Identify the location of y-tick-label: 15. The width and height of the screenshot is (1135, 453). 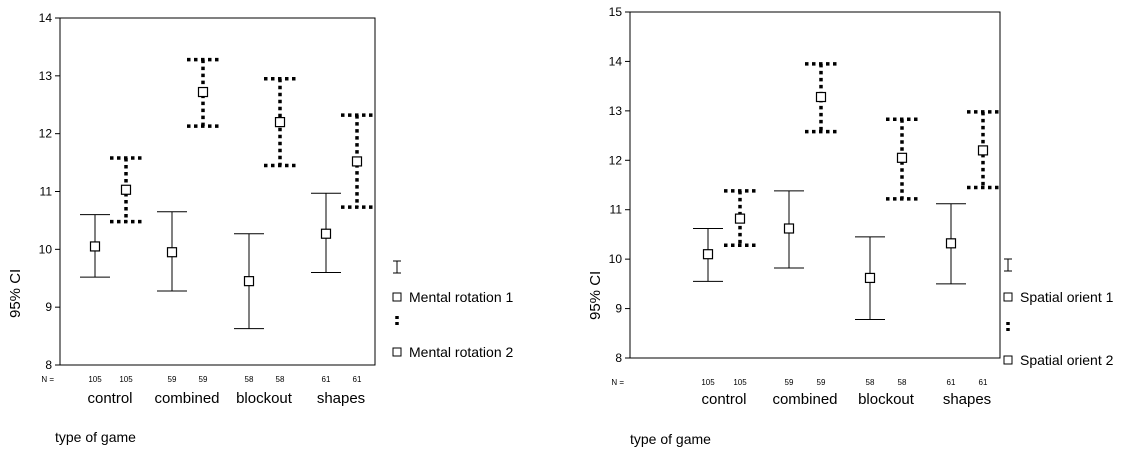
(616, 12).